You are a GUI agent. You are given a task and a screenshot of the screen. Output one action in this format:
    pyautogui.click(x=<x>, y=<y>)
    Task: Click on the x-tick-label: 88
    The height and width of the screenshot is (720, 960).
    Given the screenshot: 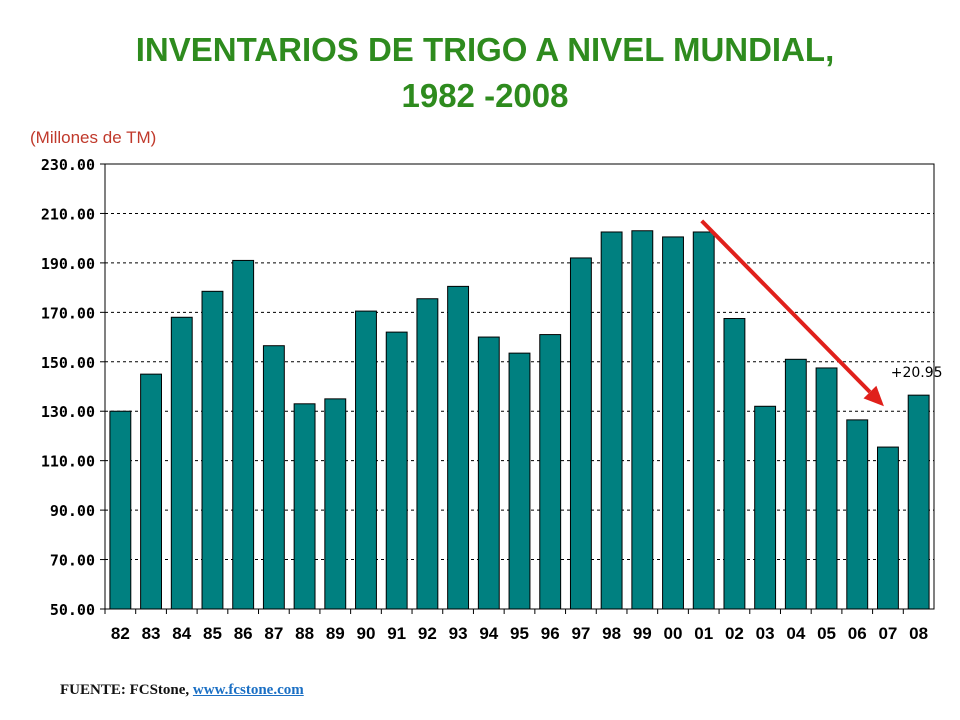 What is the action you would take?
    pyautogui.click(x=304, y=633)
    